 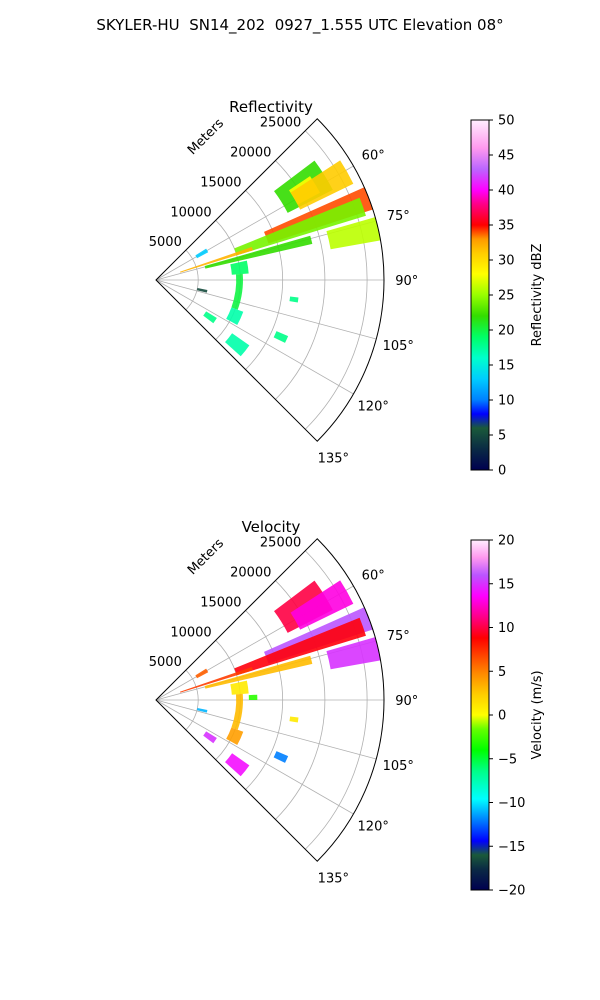 I want to click on colorbar-tick-label: 25, so click(x=506, y=296).